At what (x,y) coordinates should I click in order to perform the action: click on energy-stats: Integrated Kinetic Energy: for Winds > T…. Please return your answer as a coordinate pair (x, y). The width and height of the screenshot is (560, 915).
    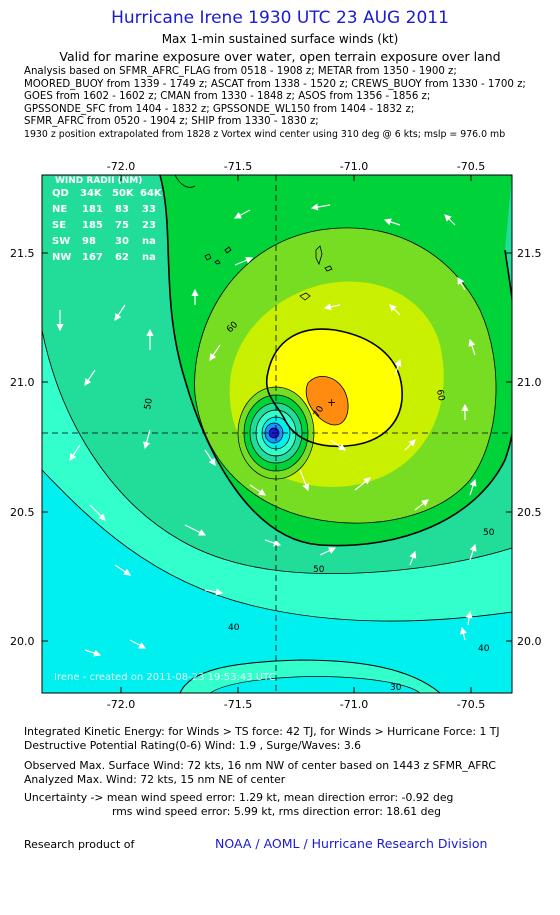
    Looking at the image, I should click on (262, 739).